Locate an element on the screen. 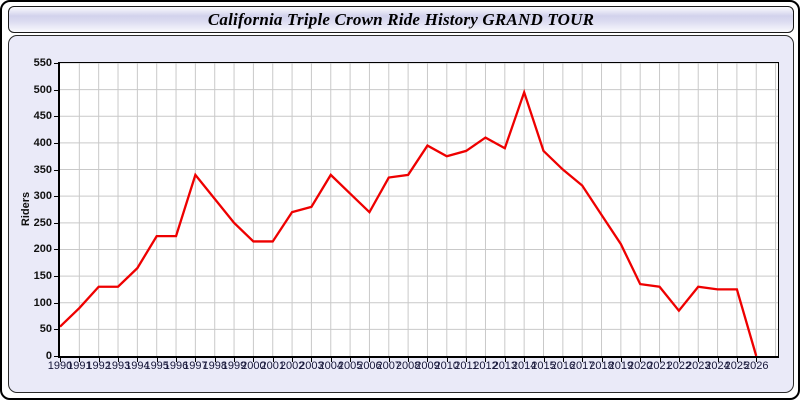  x-tick-label: 2006 is located at coordinates (369, 366).